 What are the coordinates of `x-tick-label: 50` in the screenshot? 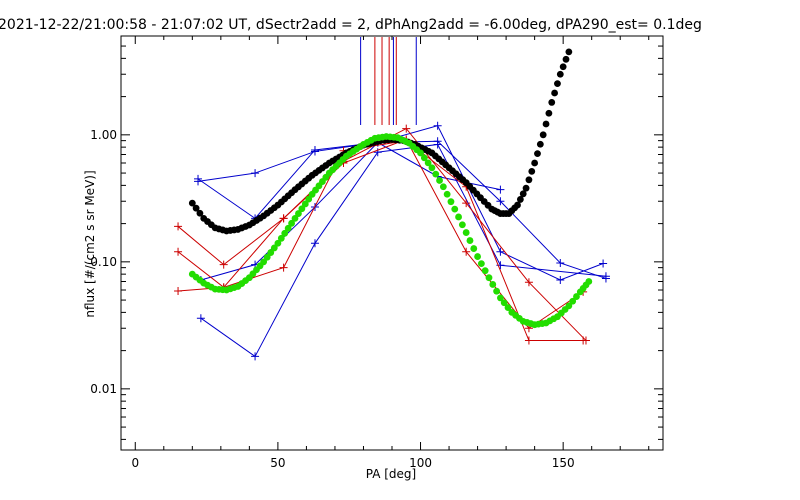 It's located at (277, 463).